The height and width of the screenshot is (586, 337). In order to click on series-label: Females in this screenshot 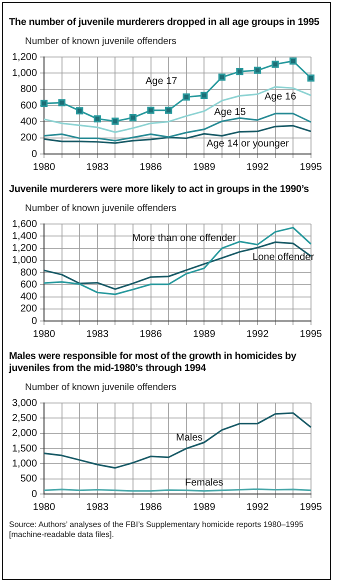, I will do `click(204, 483)`.